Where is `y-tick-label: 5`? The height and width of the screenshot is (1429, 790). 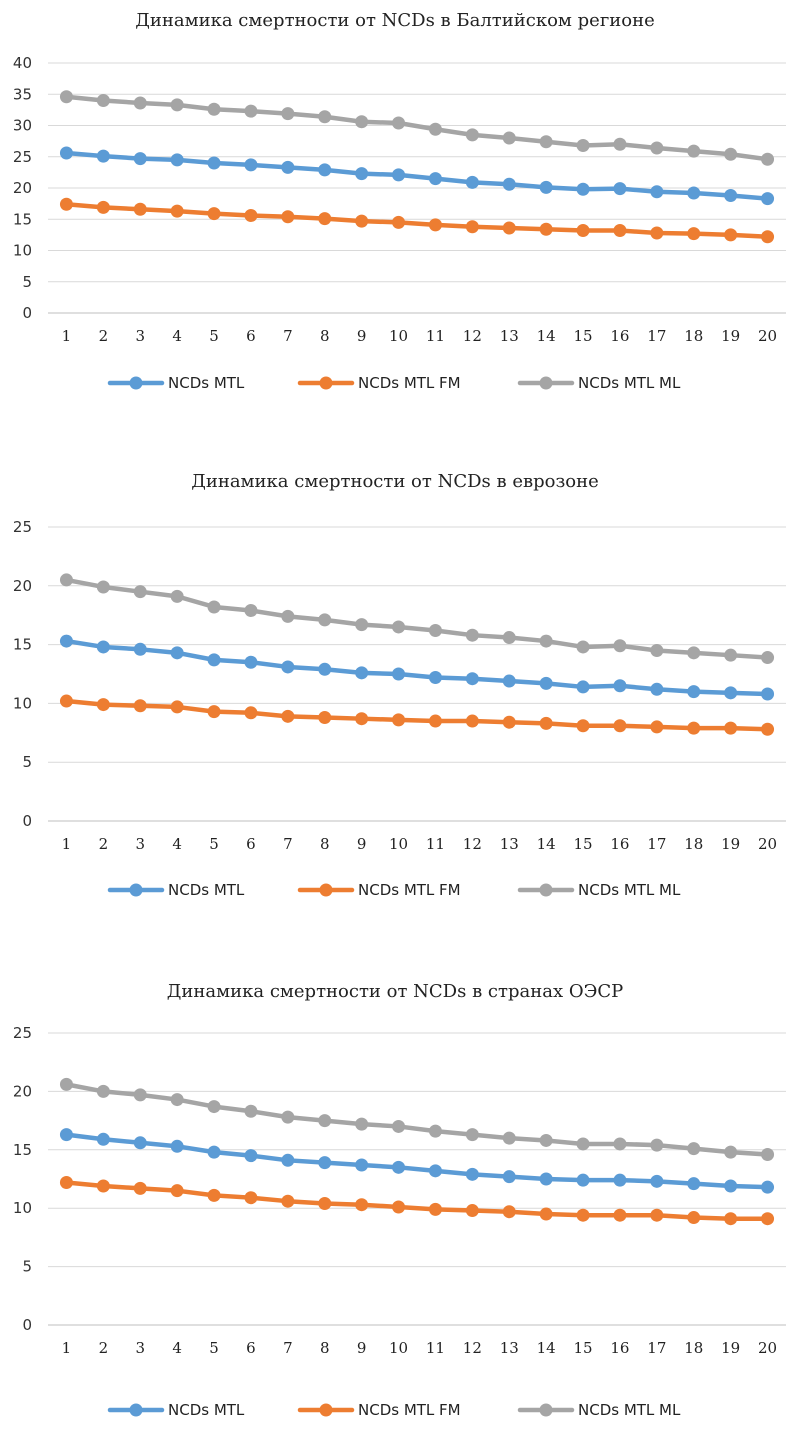 y-tick-label: 5 is located at coordinates (27, 282).